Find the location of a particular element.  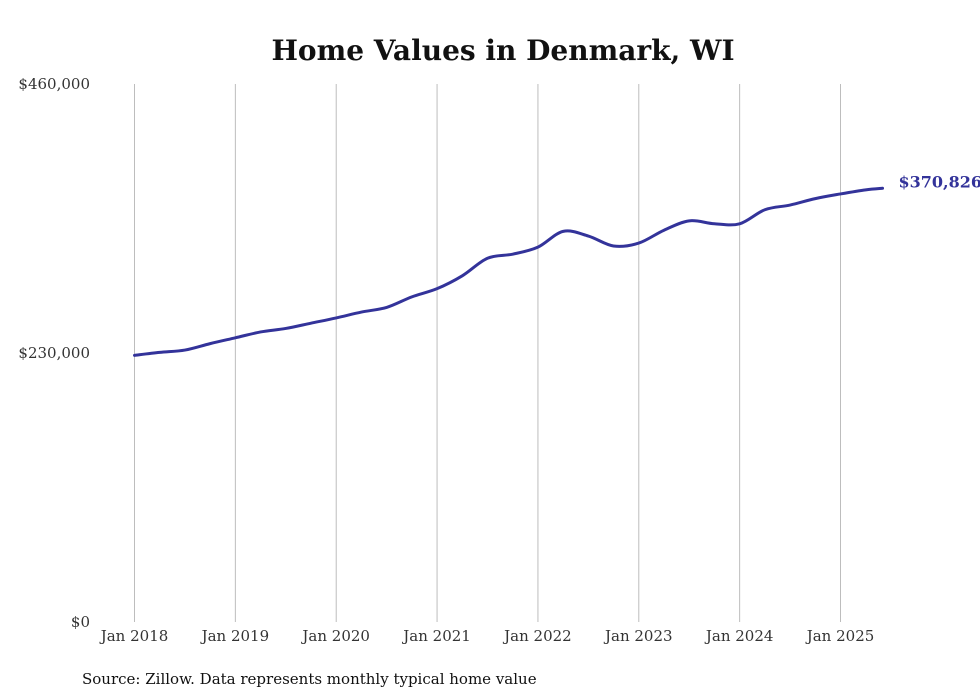

latest-value-label: $370,826 is located at coordinates (939, 181).